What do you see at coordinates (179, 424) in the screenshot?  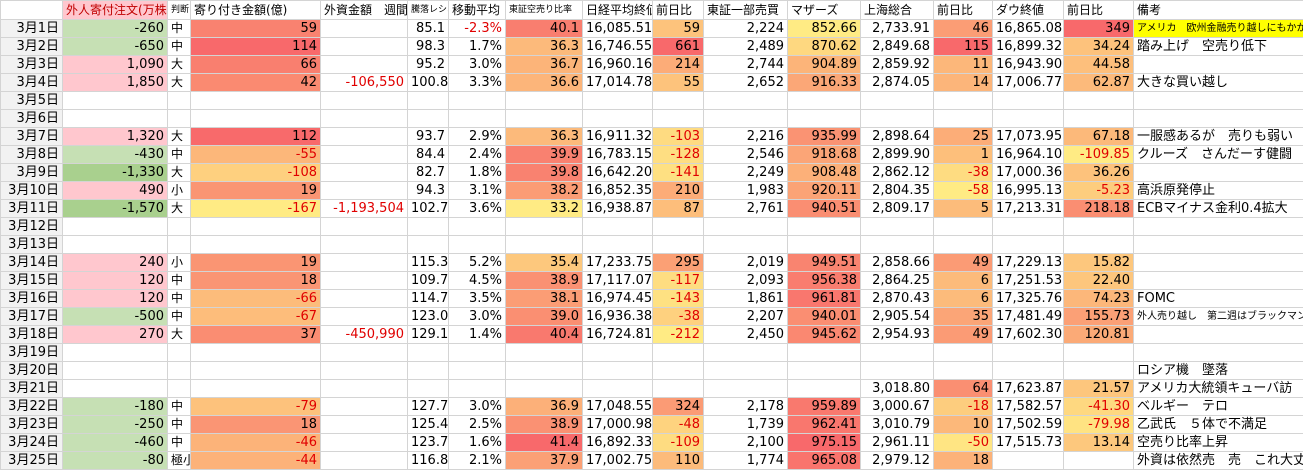 I see `cell: 中` at bounding box center [179, 424].